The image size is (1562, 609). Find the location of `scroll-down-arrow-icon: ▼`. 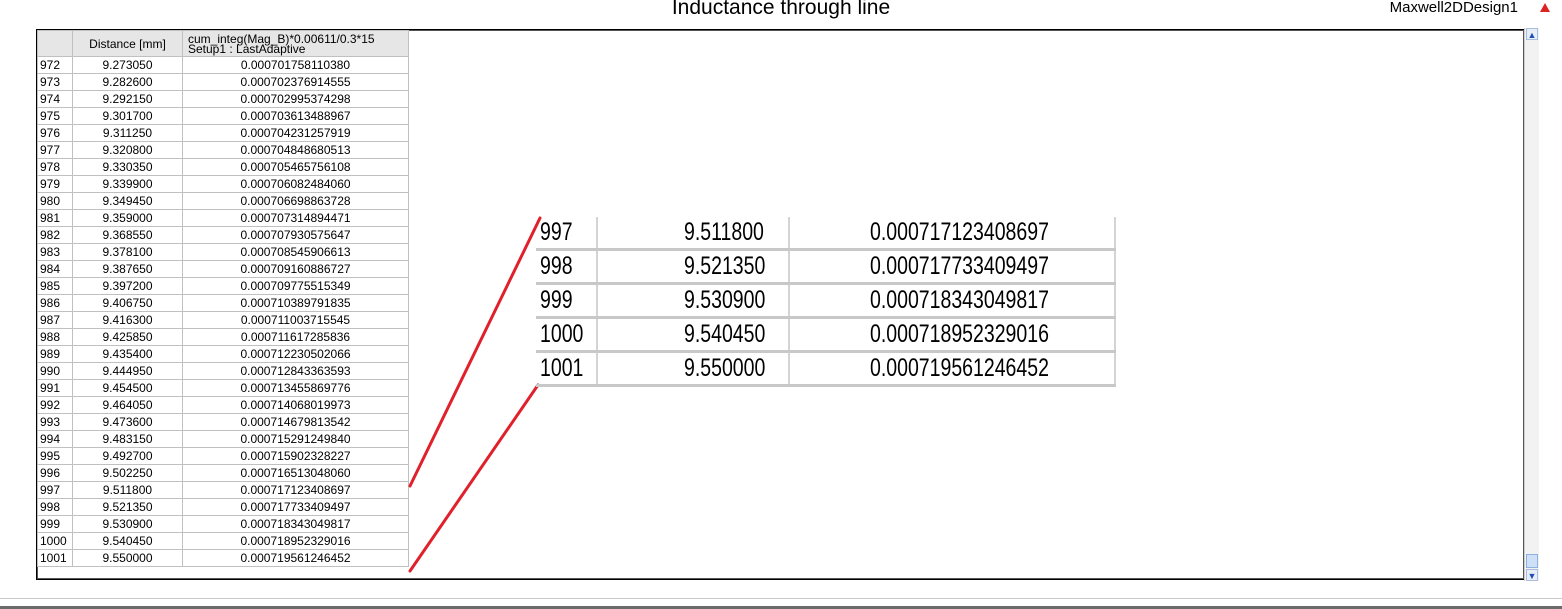

scroll-down-arrow-icon: ▼ is located at coordinates (1532, 575).